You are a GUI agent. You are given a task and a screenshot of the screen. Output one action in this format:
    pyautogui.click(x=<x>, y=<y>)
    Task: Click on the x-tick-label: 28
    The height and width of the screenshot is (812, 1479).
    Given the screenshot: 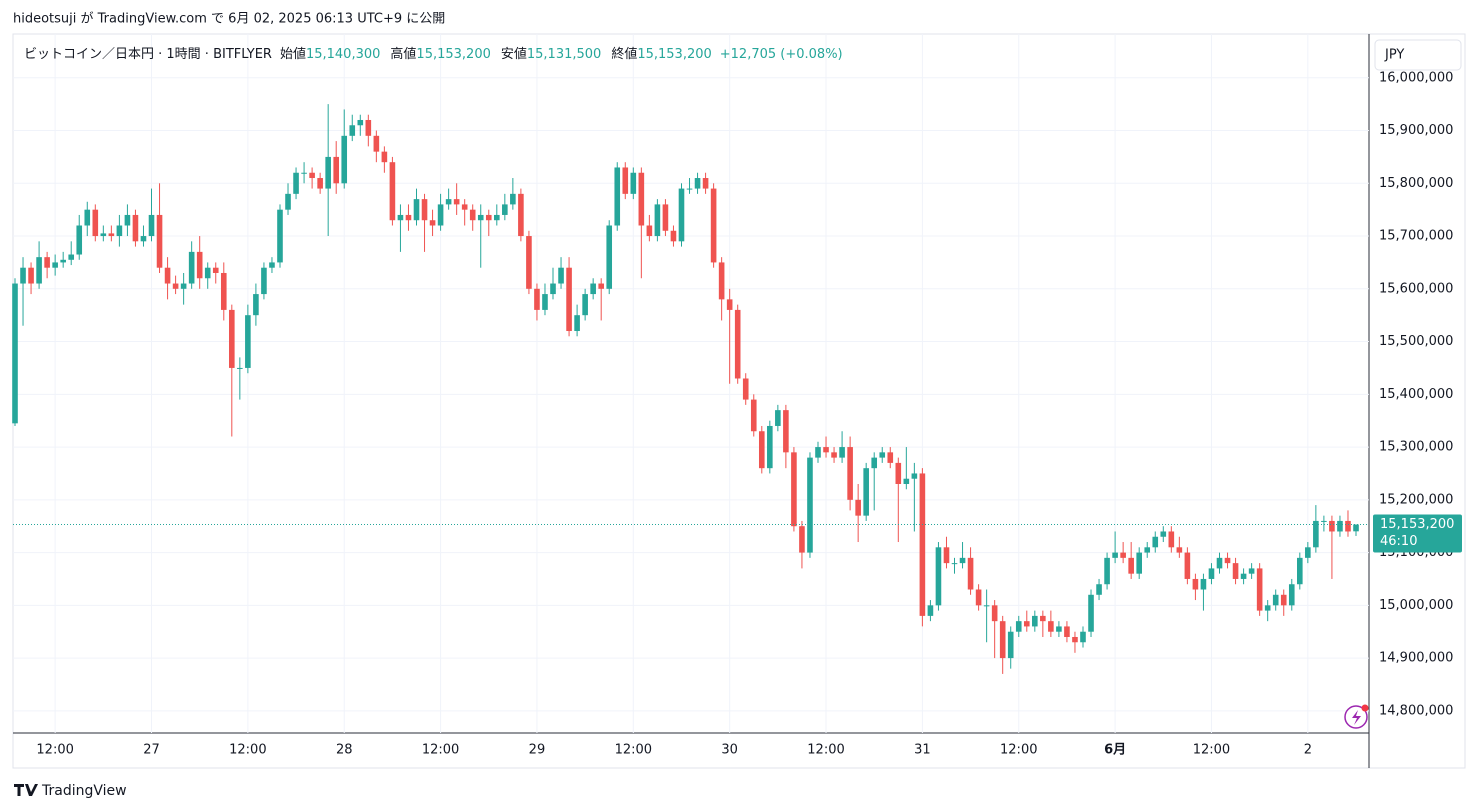 What is the action you would take?
    pyautogui.click(x=344, y=750)
    